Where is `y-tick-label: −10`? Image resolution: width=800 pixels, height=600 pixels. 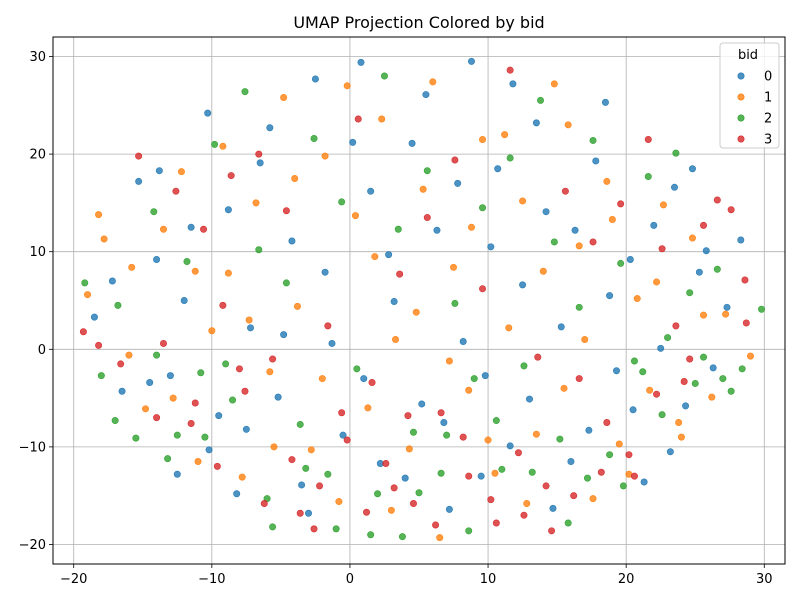 y-tick-label: −10 is located at coordinates (32, 447).